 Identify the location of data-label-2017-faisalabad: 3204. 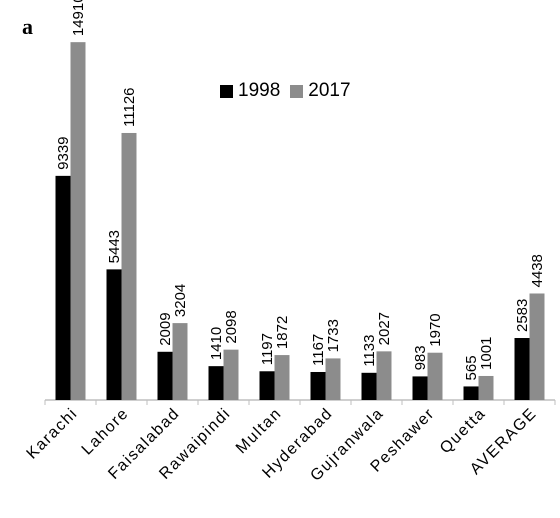
(180, 300).